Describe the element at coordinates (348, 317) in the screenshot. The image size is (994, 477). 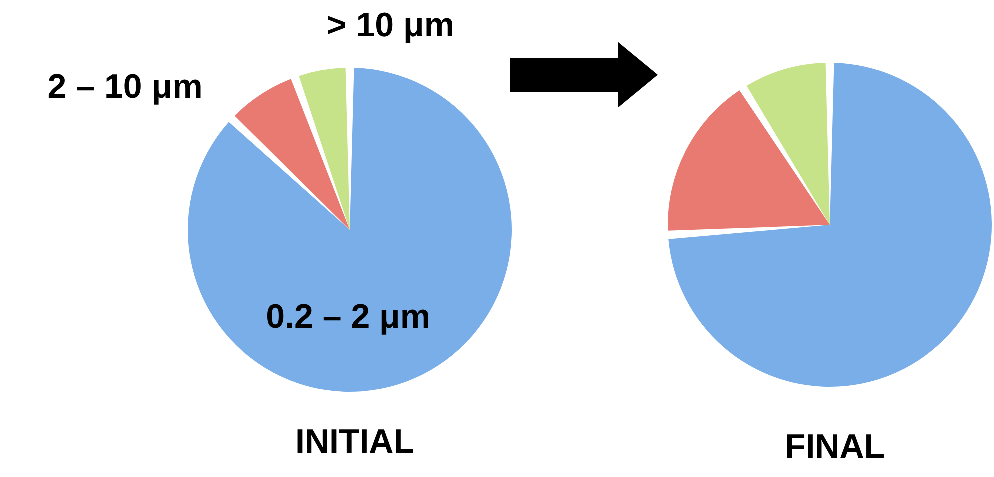
I see `slice-label: 0.2 – 2 μm` at that location.